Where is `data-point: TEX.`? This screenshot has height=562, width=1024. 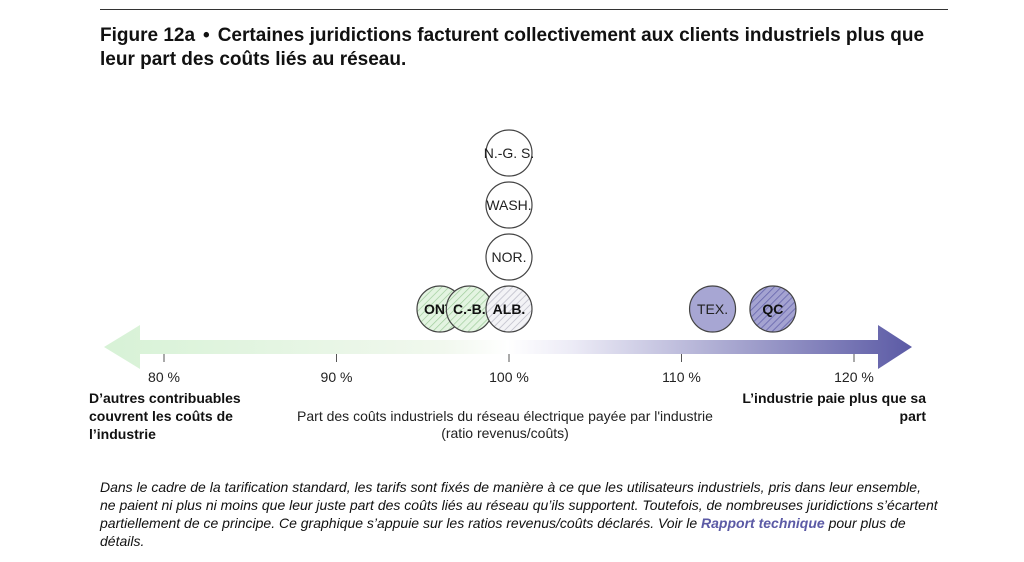 data-point: TEX. is located at coordinates (712, 309).